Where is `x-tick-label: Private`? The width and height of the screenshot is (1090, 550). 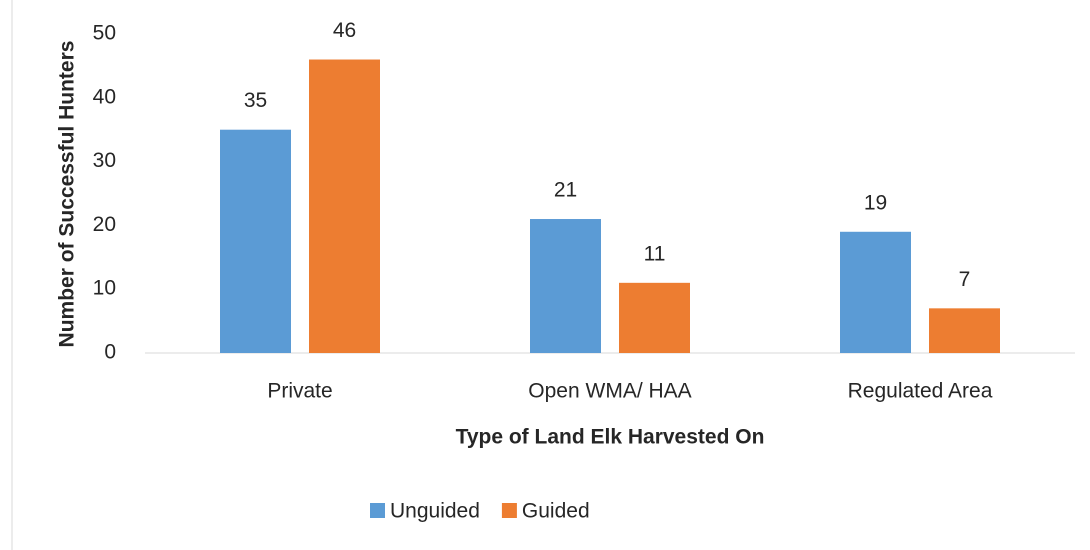
x-tick-label: Private is located at coordinates (299, 391).